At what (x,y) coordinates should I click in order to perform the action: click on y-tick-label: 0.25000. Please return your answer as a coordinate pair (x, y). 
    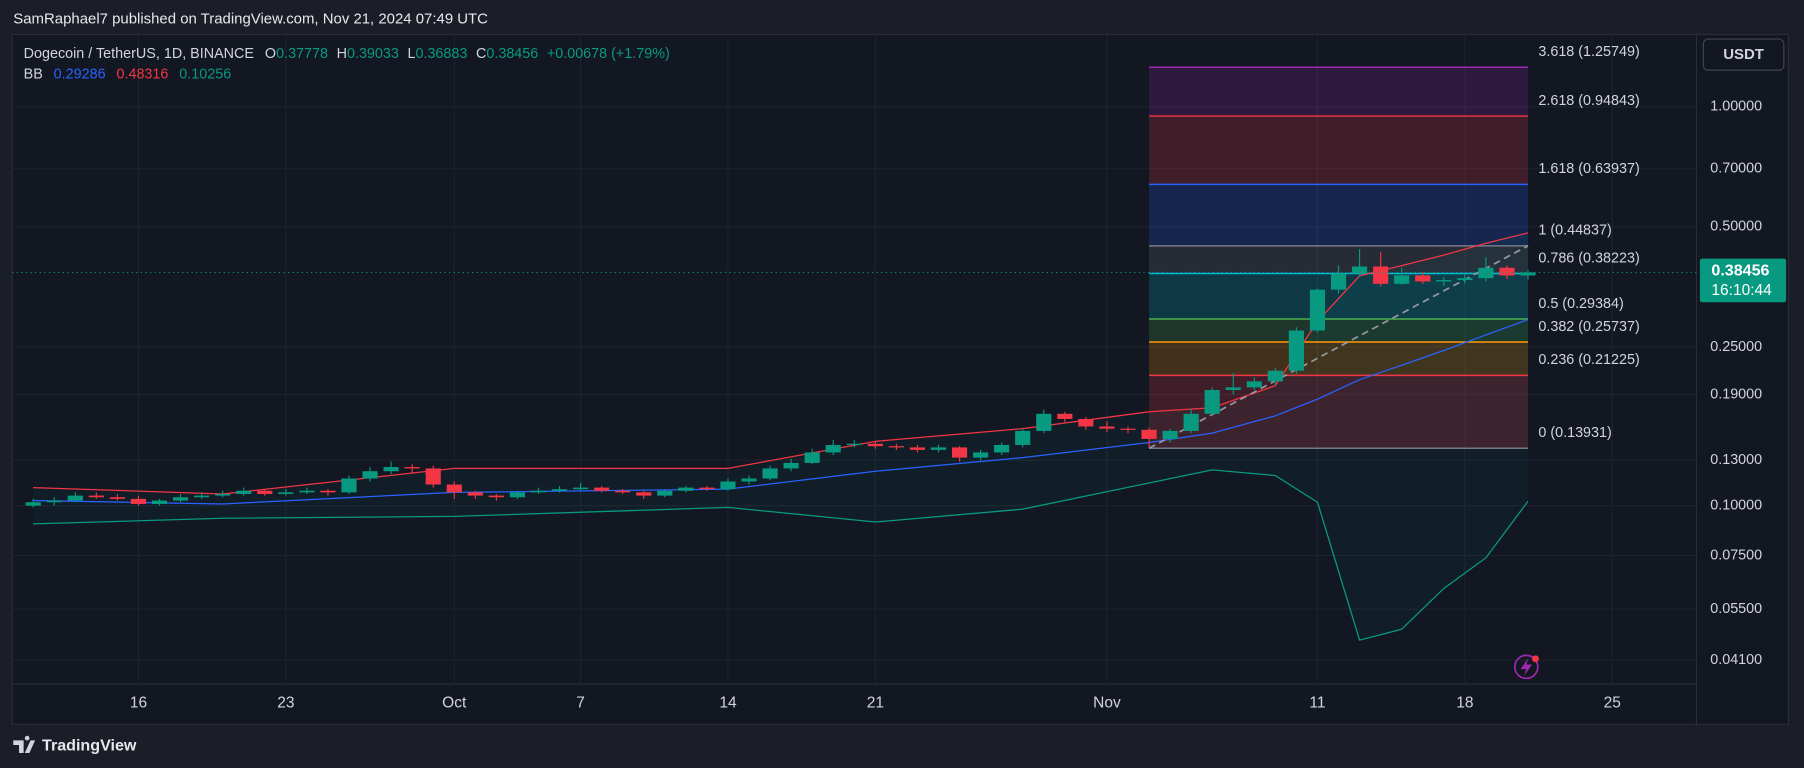
    Looking at the image, I should click on (1736, 347).